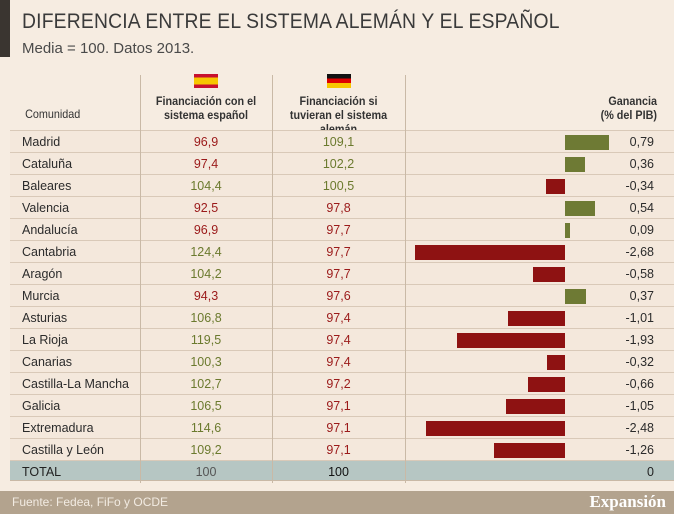 The width and height of the screenshot is (674, 514). Describe the element at coordinates (640, 318) in the screenshot. I see `gain-value: -1,01` at that location.